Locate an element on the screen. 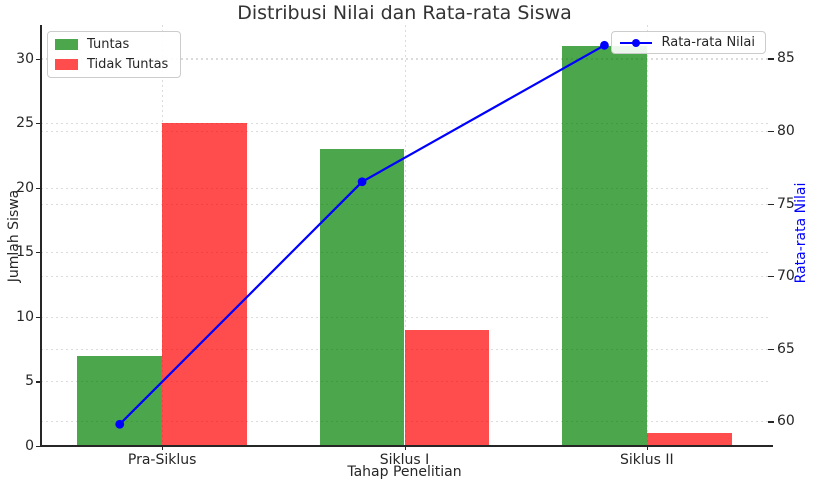 The height and width of the screenshot is (481, 813). legend-swatch-tidak-tuntas is located at coordinates (66, 64).